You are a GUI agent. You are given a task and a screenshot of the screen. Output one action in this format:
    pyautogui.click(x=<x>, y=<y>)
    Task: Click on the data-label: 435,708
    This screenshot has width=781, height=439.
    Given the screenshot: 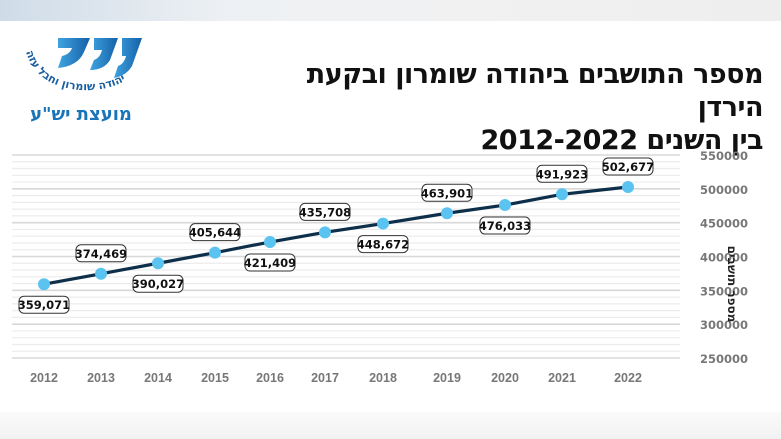 What is the action you would take?
    pyautogui.click(x=325, y=211)
    